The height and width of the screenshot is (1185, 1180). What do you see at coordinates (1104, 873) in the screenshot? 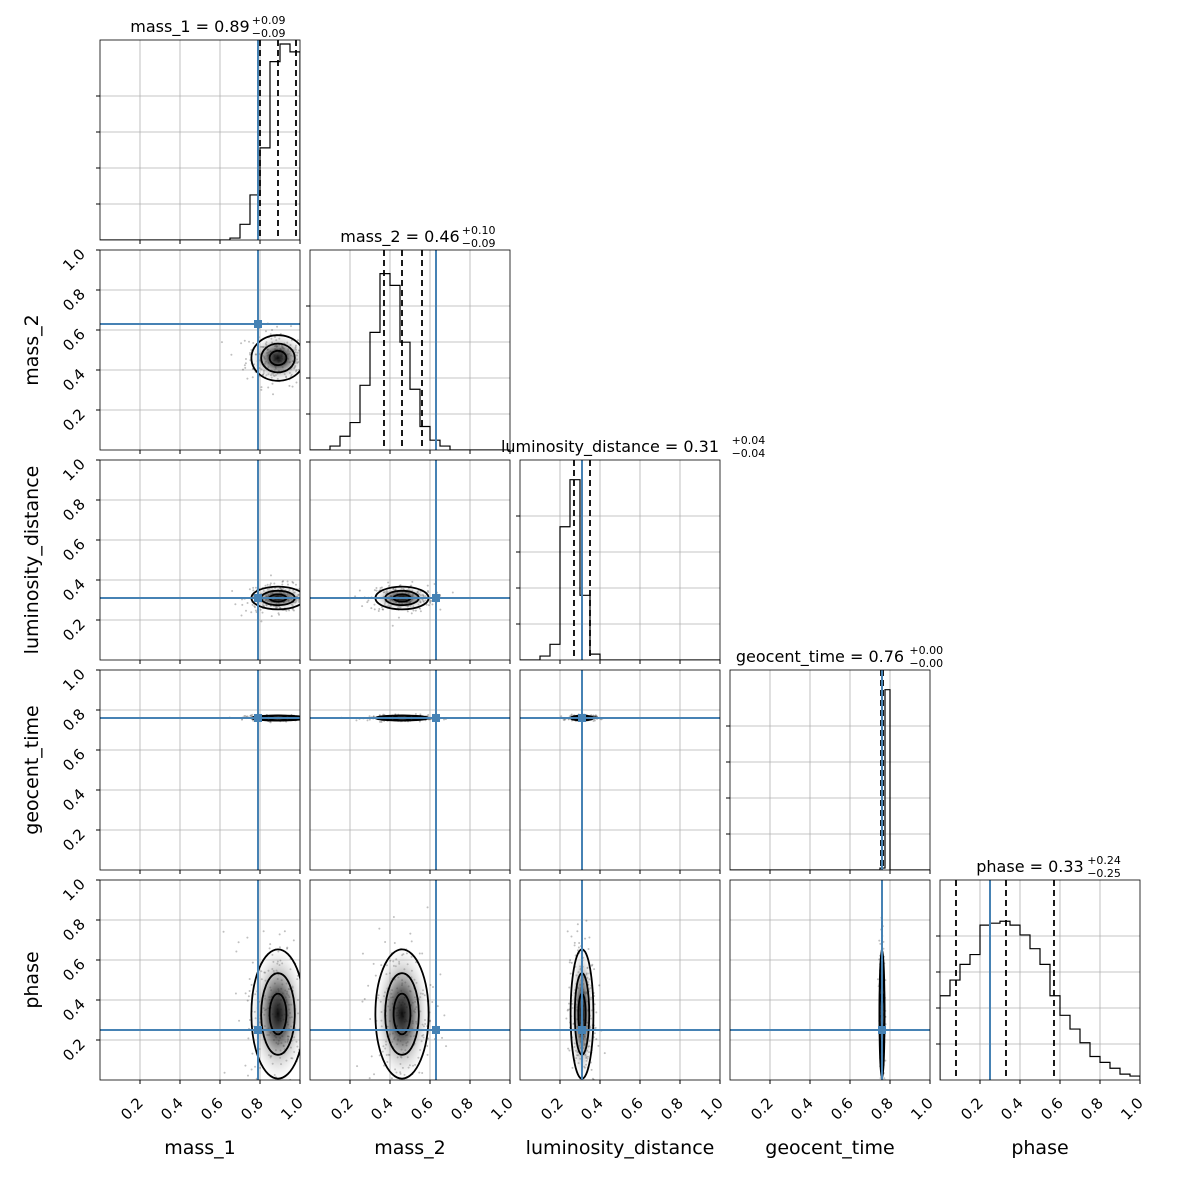
I see `title-minus-phase: −0.25` at bounding box center [1104, 873].